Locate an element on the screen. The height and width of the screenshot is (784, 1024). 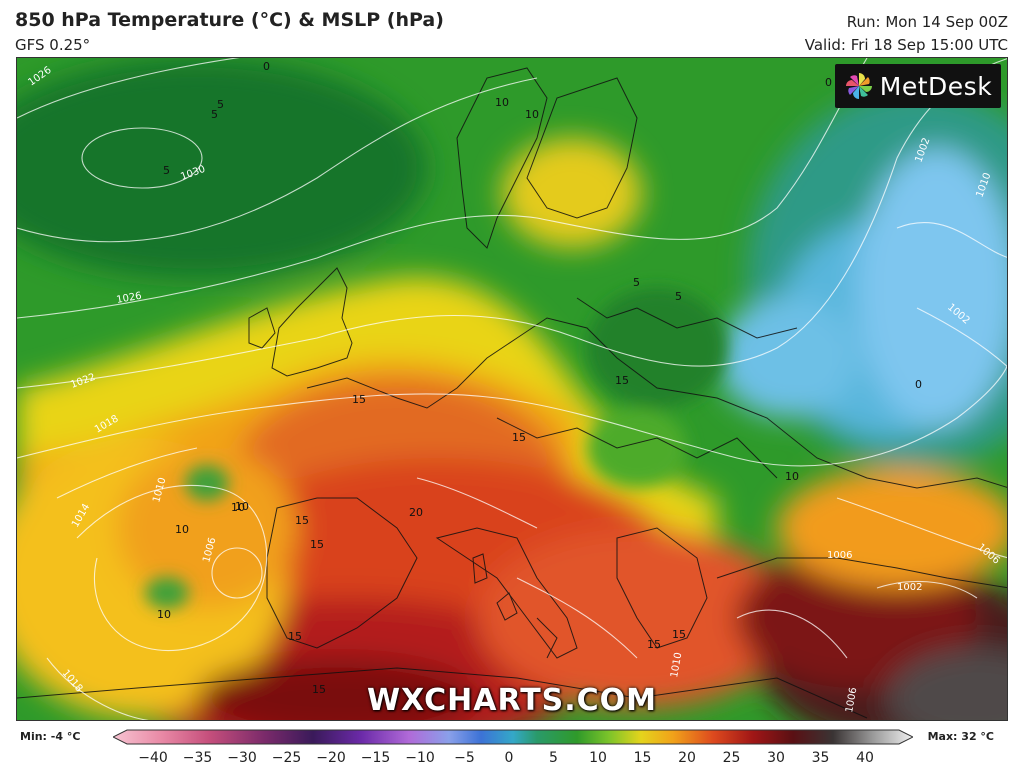
legend-tick-label: 0 is located at coordinates (509, 758).